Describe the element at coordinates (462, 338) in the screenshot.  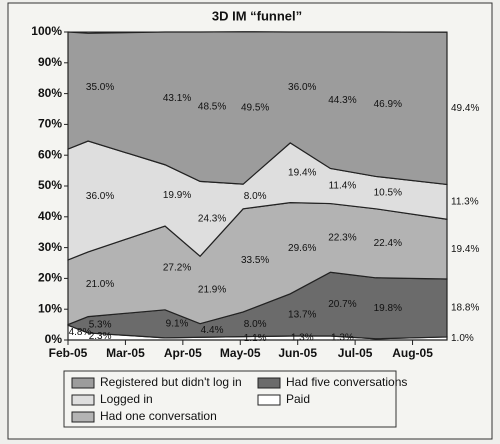
I see `value-label: 1.0%` at that location.